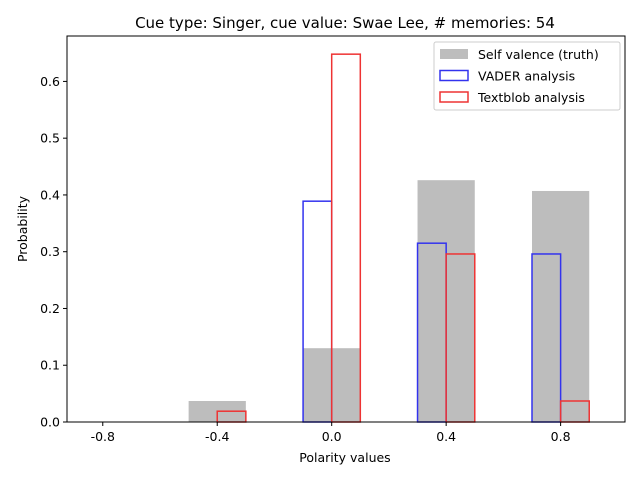 This screenshot has height=480, width=640. What do you see at coordinates (446, 436) in the screenshot?
I see `x-tick-label: 0.4` at bounding box center [446, 436].